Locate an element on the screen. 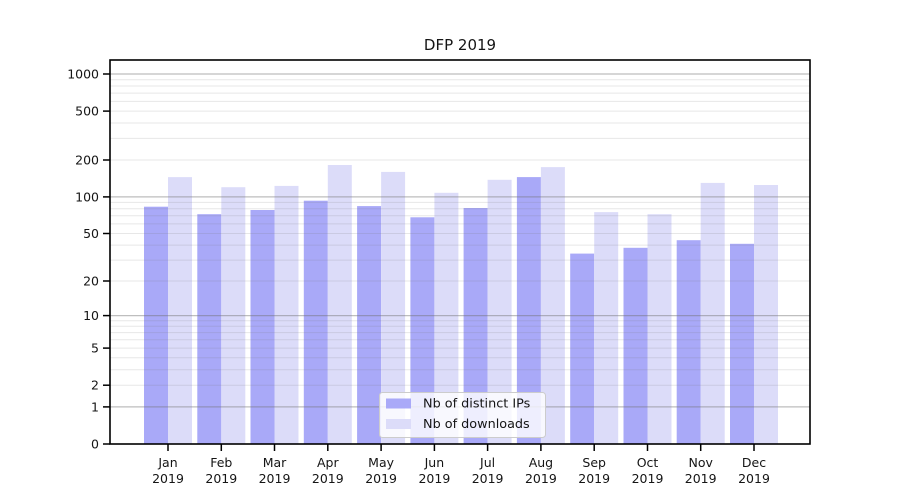  legend-box is located at coordinates (462, 415).